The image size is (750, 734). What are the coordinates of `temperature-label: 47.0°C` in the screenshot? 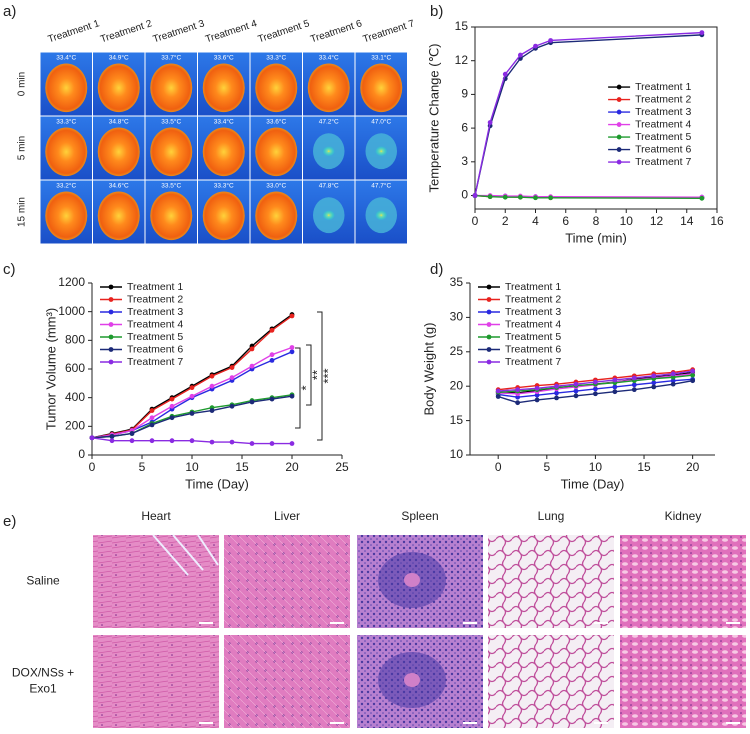 It's located at (381, 122).